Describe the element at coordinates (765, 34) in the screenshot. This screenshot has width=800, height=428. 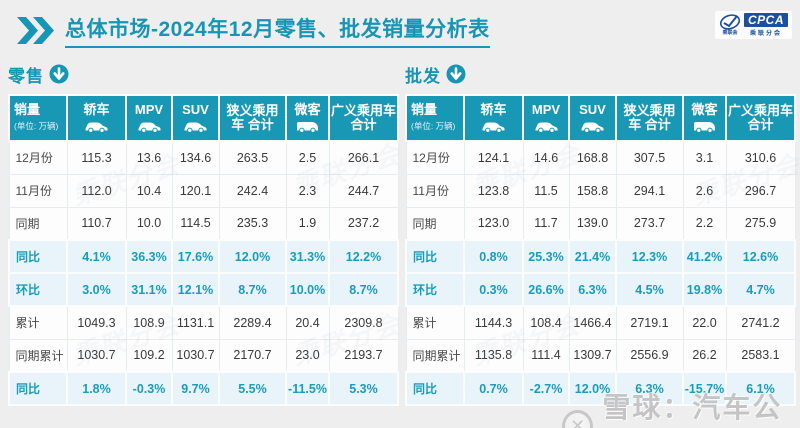
I see `cpca-subtitle: 乘联分会` at that location.